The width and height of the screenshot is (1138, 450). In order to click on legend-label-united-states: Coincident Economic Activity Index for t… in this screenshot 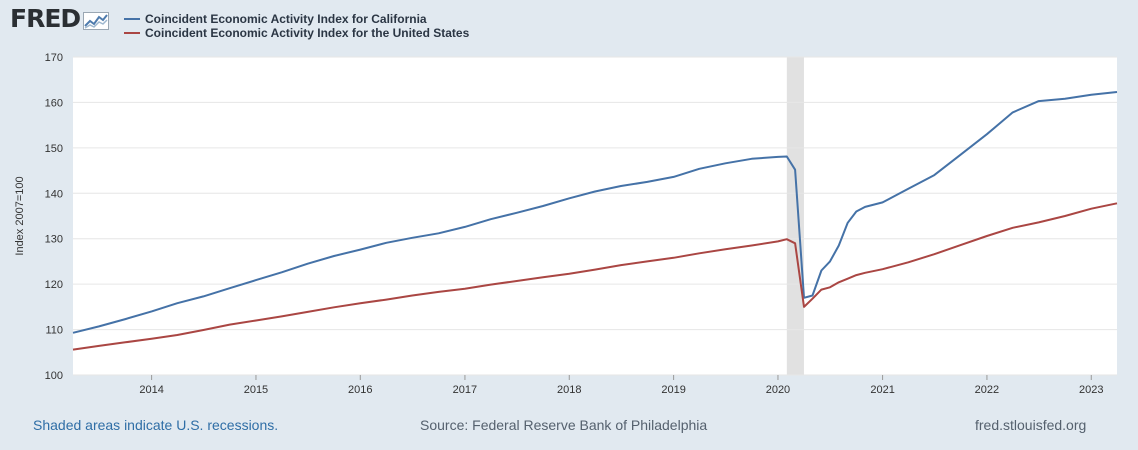, I will do `click(307, 33)`.